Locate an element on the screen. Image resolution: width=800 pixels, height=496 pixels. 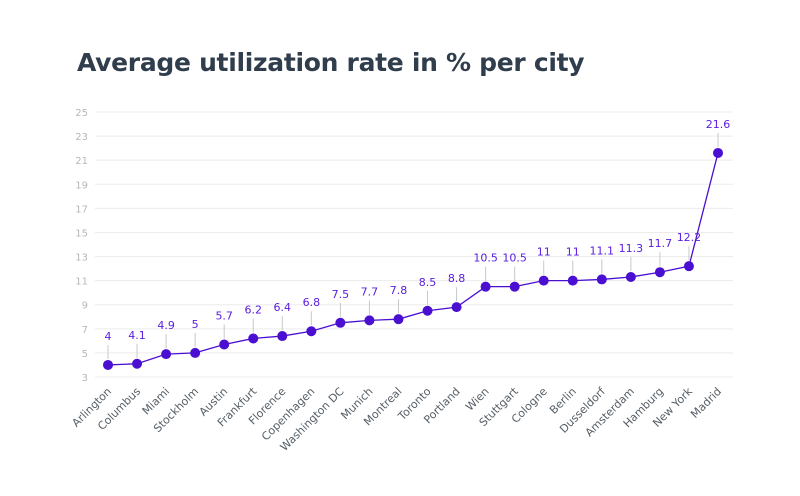
data-label: 11.1 is located at coordinates (602, 250).